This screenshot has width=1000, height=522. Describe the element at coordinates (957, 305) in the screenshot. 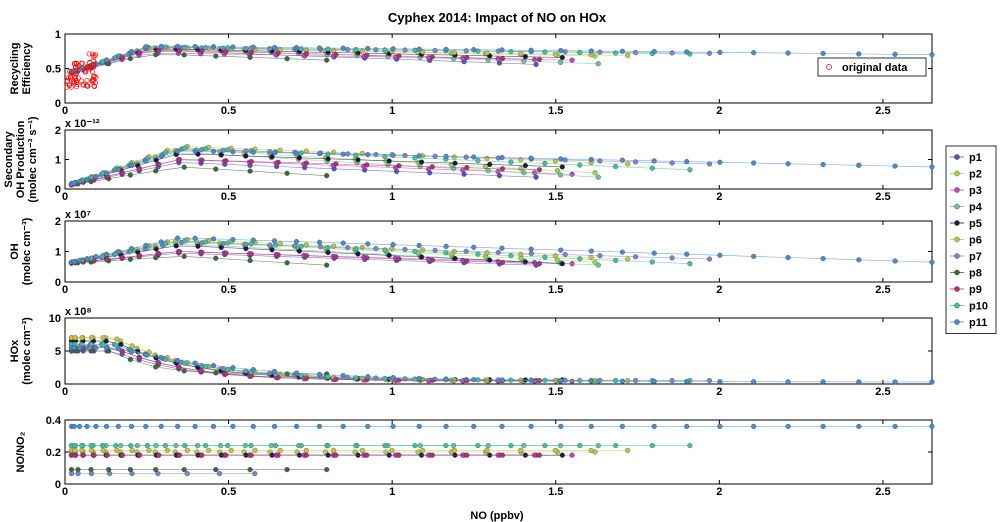

I see `legend-marker-p10` at that location.